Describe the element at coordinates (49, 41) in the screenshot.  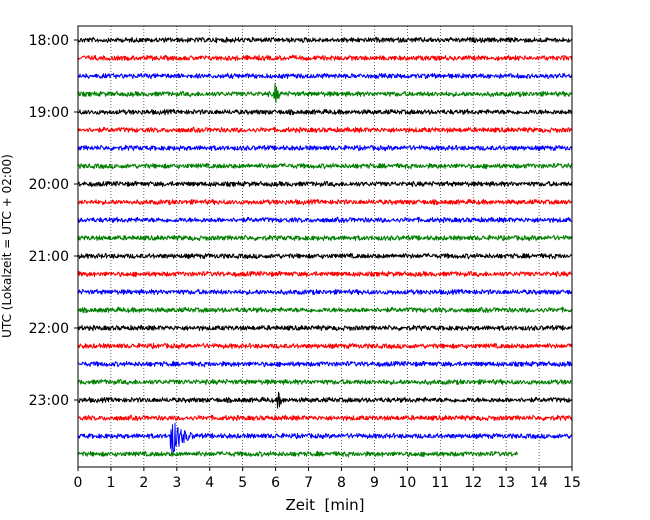
I see `y-tick-label: 18:00` at that location.